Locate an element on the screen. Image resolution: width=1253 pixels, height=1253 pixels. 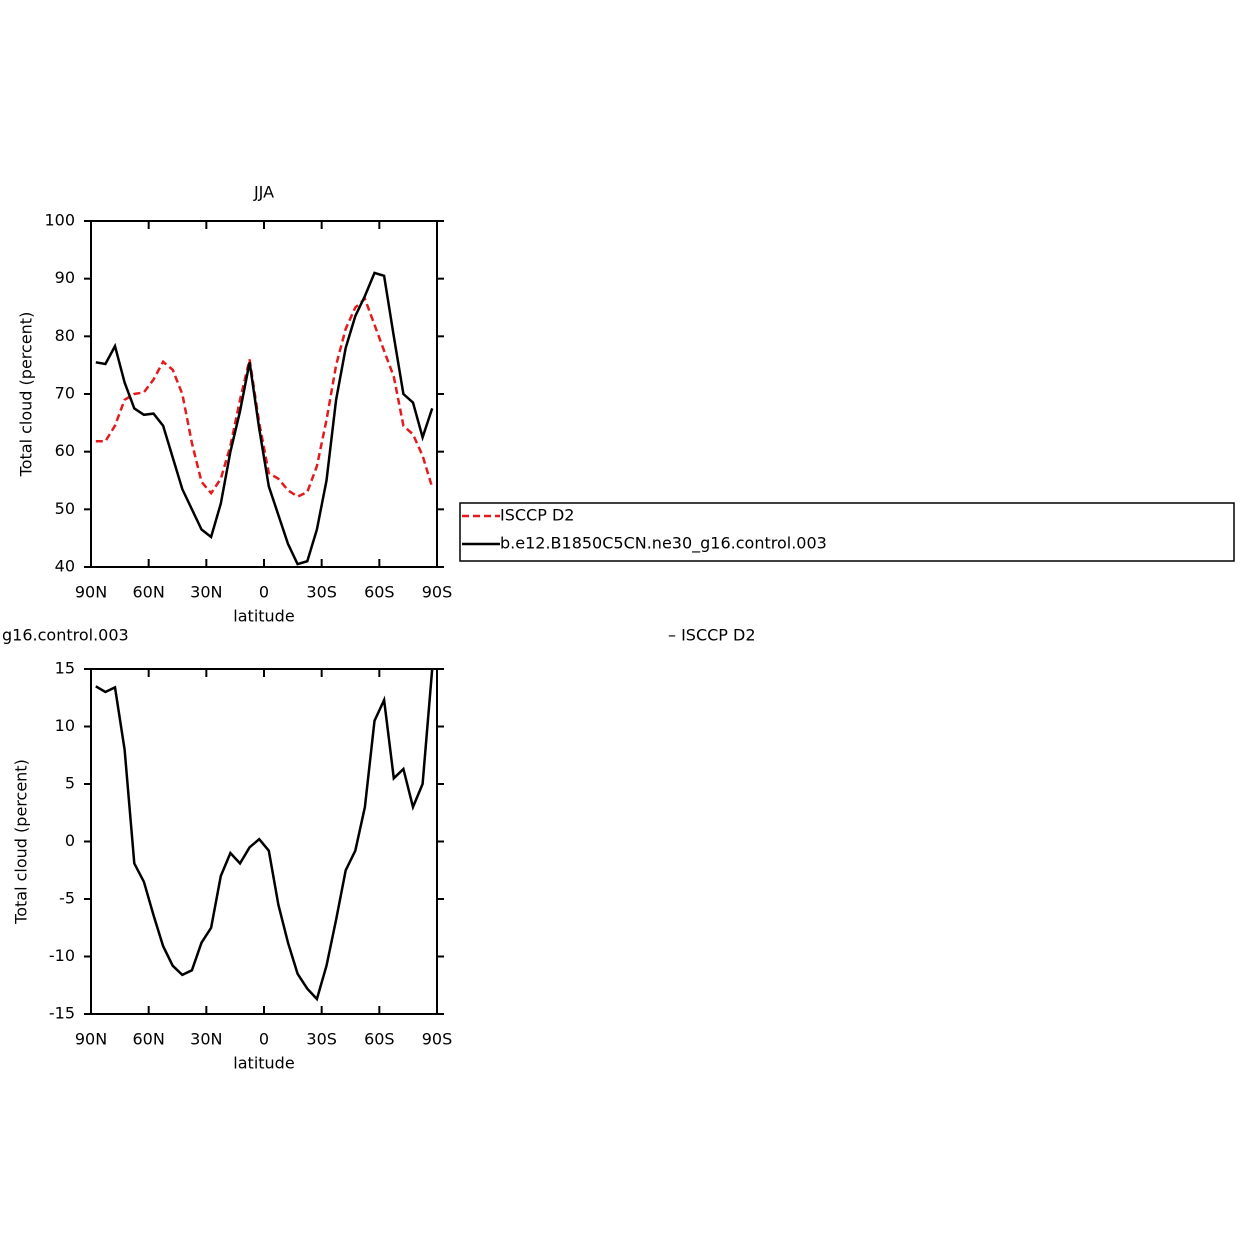
legend-label: b.e12.B1850C5CN.ne30_g16.control.003 is located at coordinates (663, 544).